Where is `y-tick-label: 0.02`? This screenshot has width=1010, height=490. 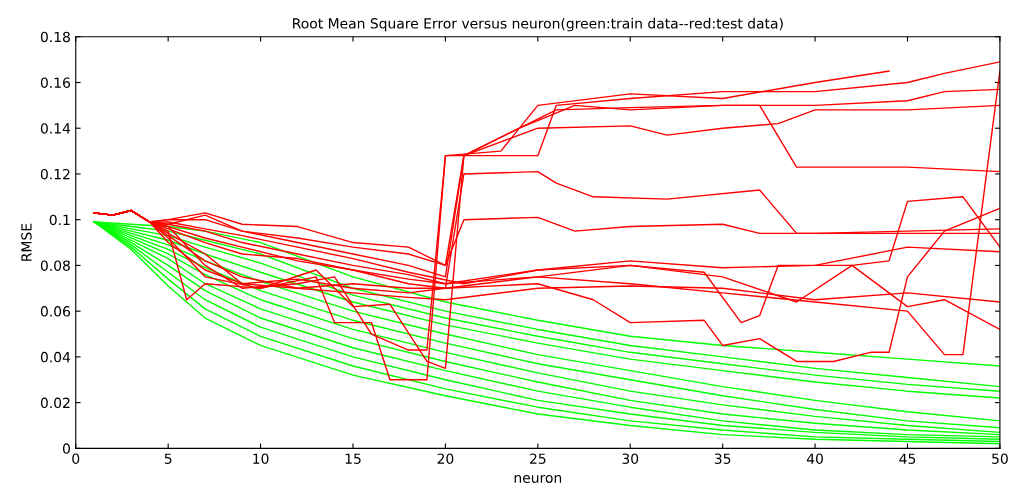
y-tick-label: 0.02 is located at coordinates (55, 403).